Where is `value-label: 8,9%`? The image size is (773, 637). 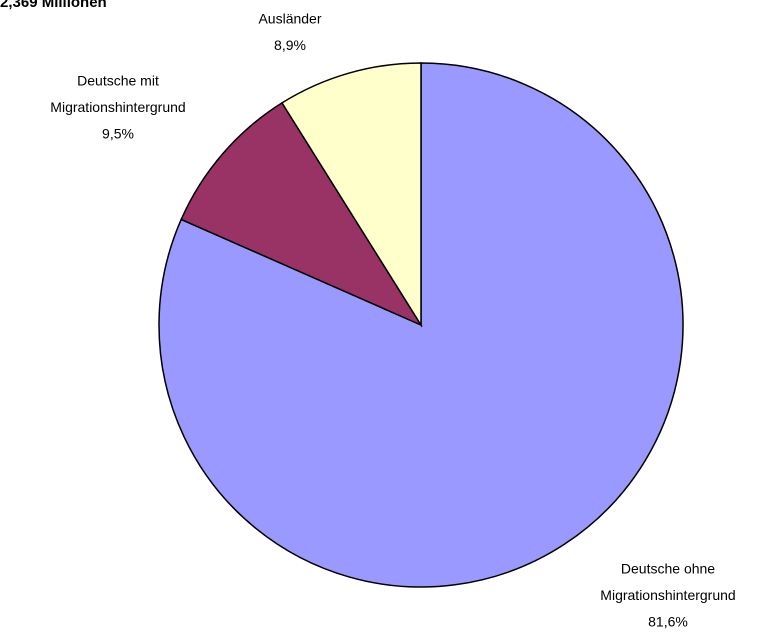
value-label: 8,9% is located at coordinates (290, 45).